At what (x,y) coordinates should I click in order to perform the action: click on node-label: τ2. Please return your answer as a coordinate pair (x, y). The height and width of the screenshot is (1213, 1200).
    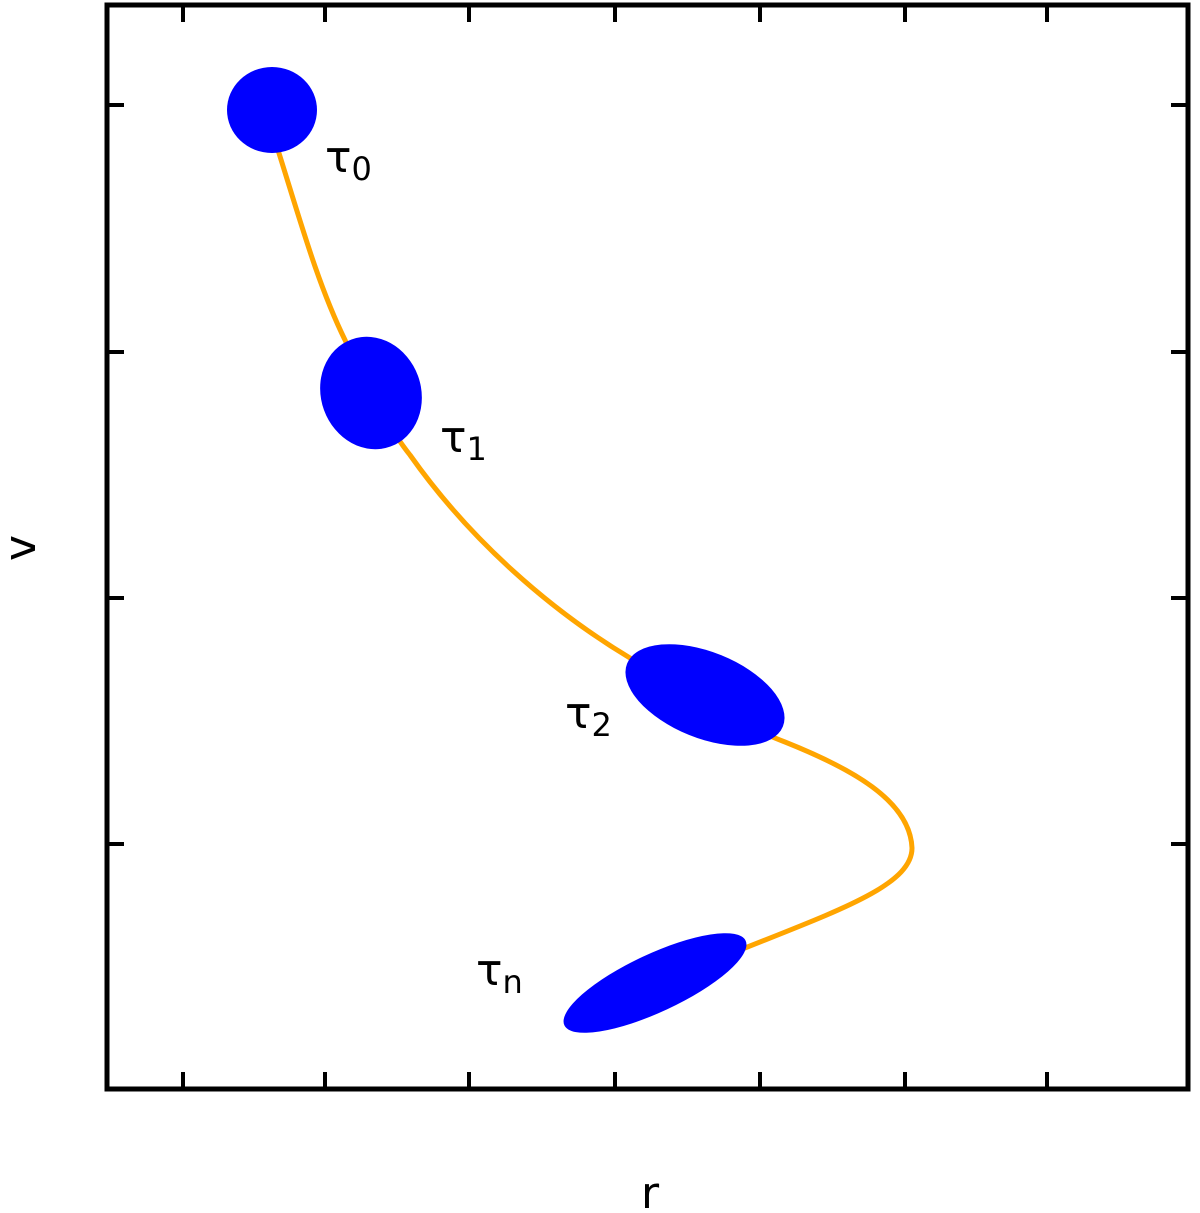
    Looking at the image, I should click on (588, 716).